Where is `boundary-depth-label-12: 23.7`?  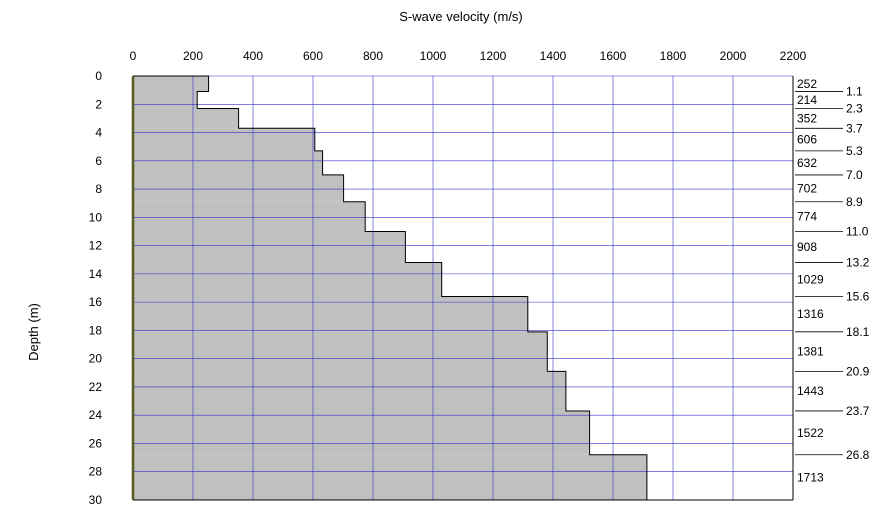
boundary-depth-label-12: 23.7 is located at coordinates (858, 411).